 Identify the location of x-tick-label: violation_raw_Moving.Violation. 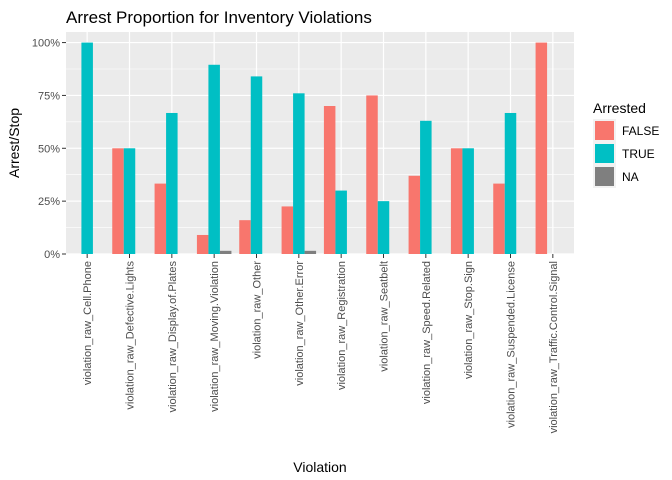
(215, 336).